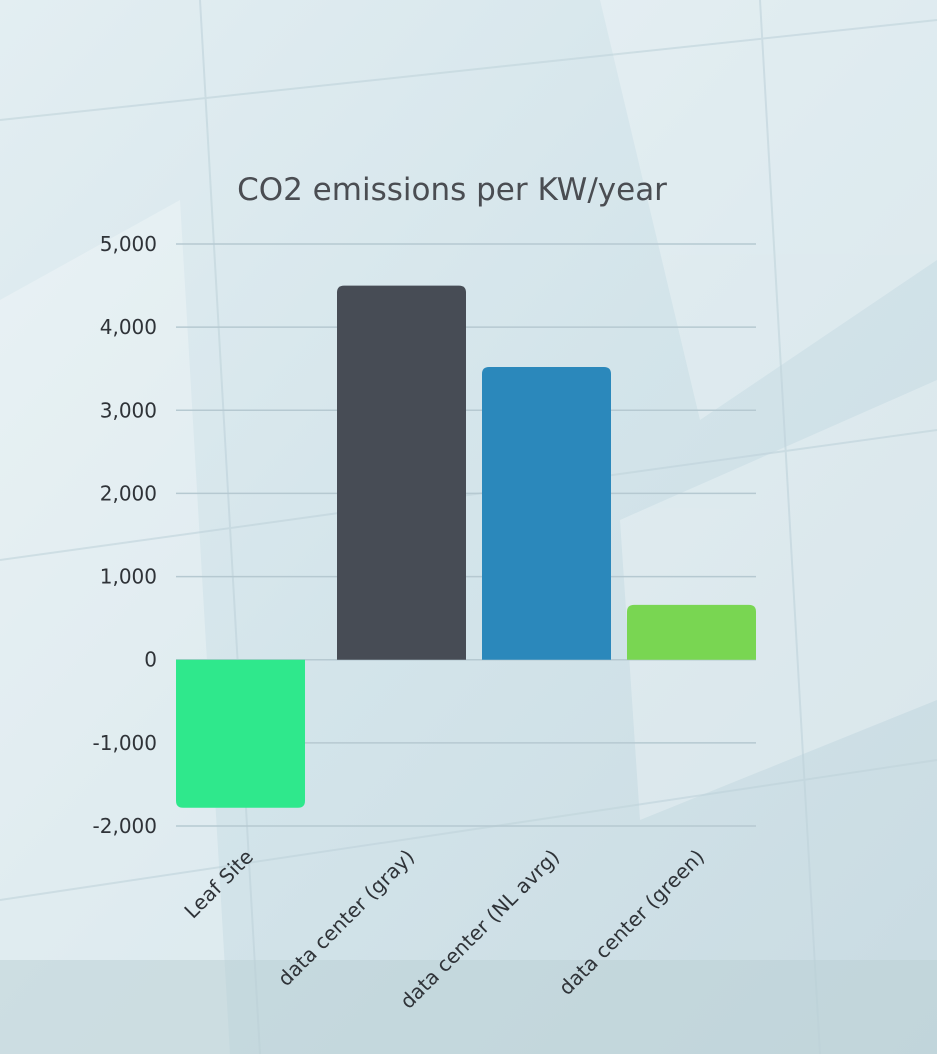  Describe the element at coordinates (125, 826) in the screenshot. I see `y-tick-label: -2,000` at that location.